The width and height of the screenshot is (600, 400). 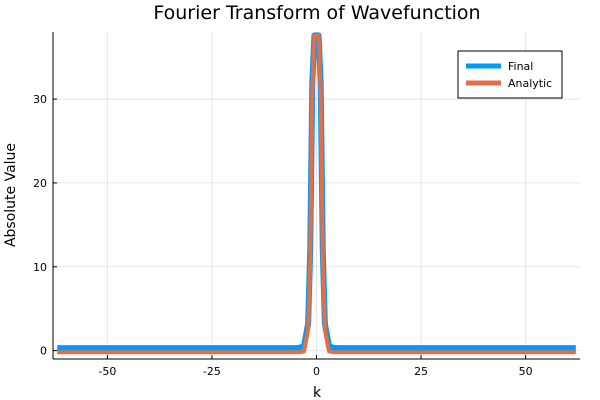 What do you see at coordinates (316, 371) in the screenshot?
I see `x-tick-label-2: 0` at bounding box center [316, 371].